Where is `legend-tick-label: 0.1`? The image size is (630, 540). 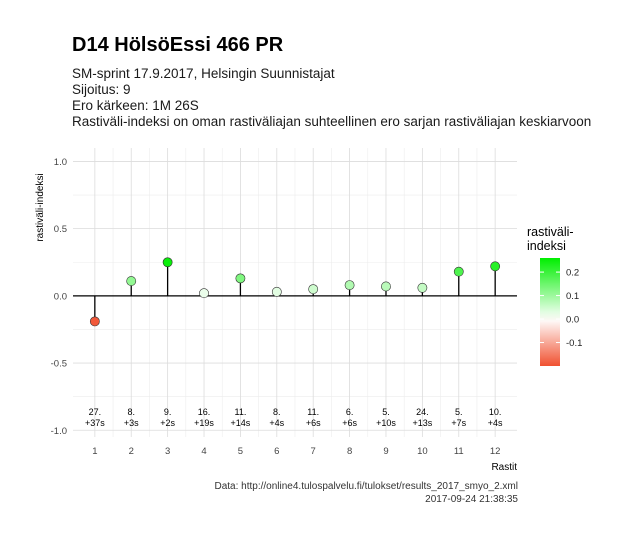 legend-tick-label: 0.1 is located at coordinates (572, 296).